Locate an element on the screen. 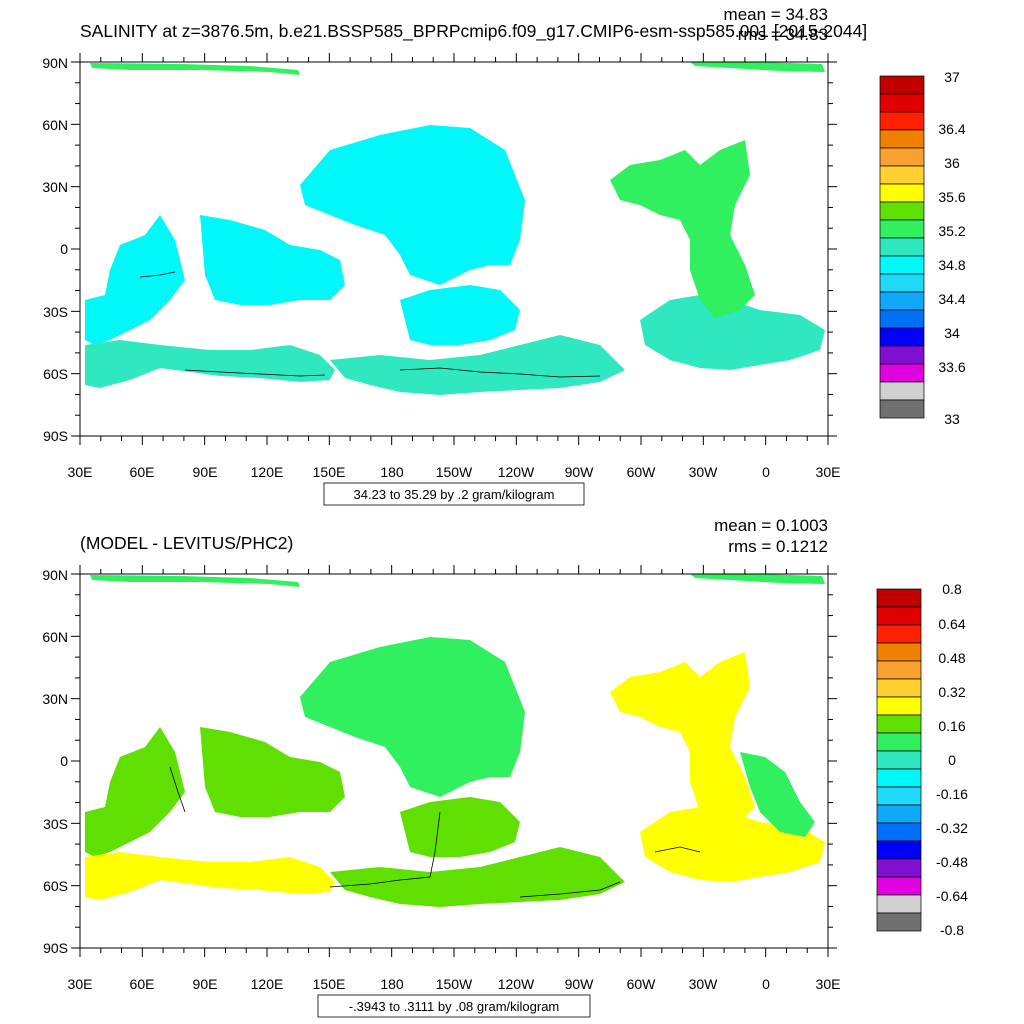  x-tick-label: 180 is located at coordinates (392, 984).